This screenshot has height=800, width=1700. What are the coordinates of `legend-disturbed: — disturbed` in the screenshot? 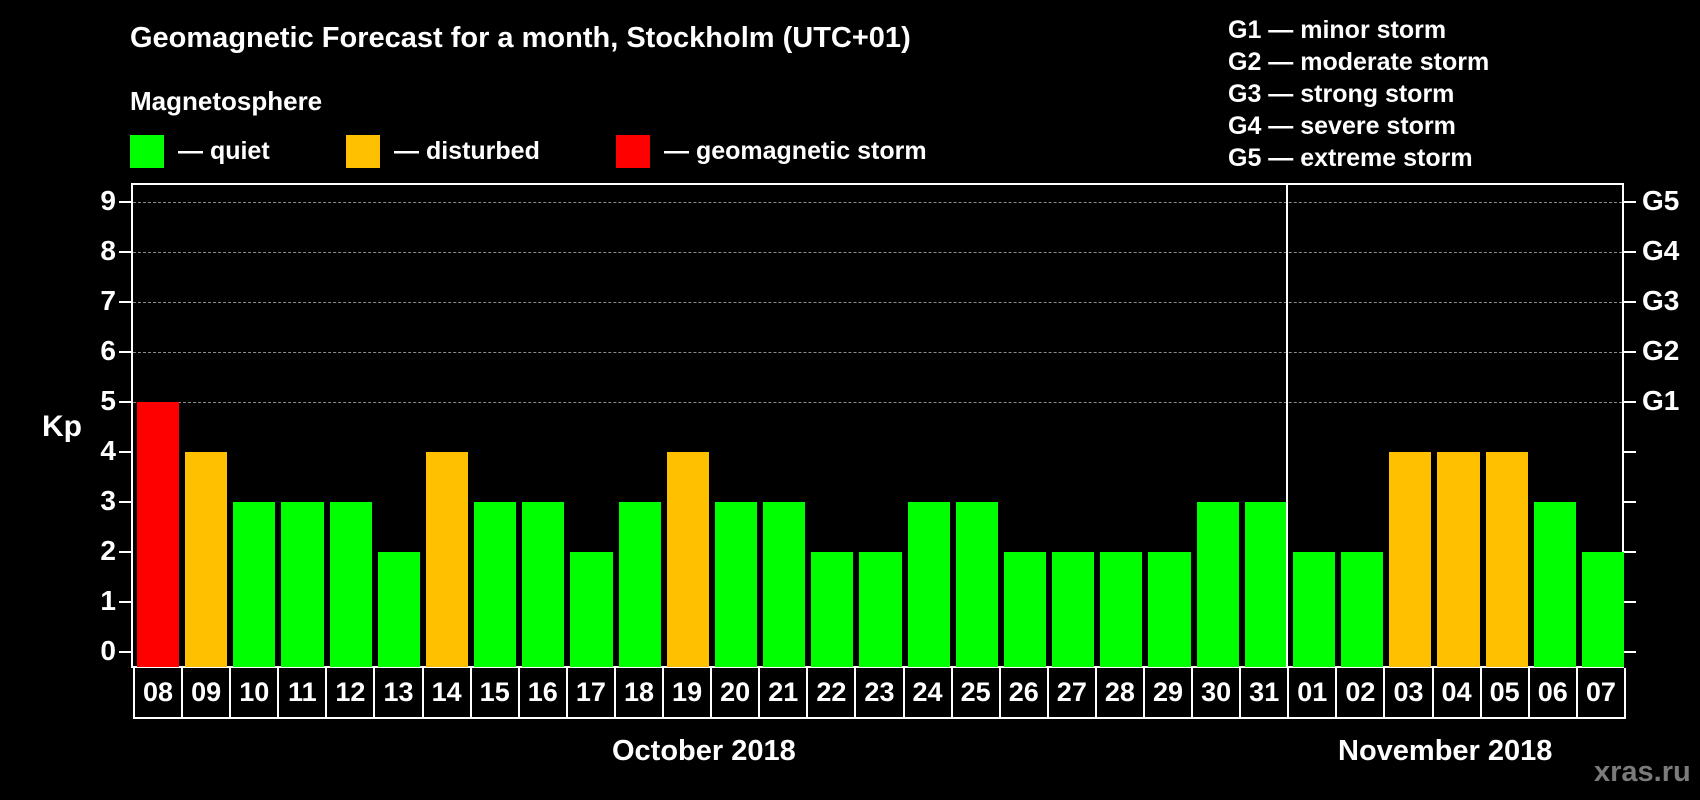 It's located at (443, 151).